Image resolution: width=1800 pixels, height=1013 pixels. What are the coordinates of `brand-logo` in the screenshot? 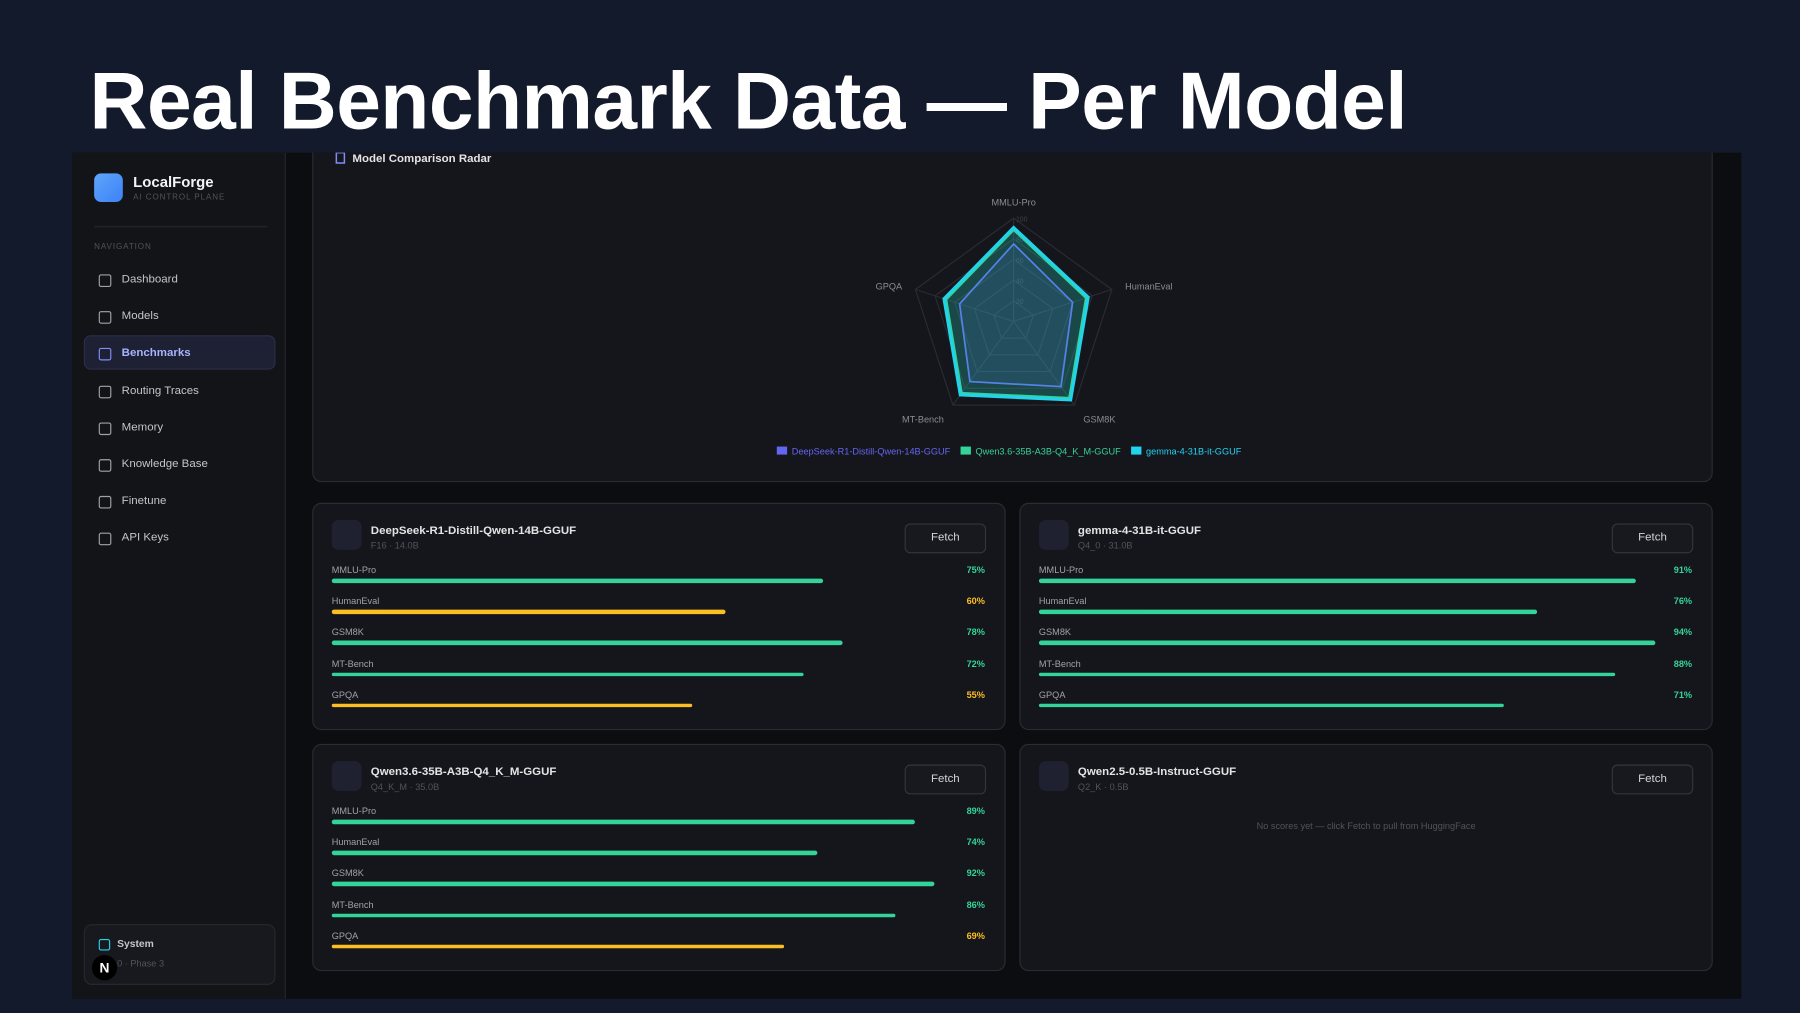 It's located at (108, 188).